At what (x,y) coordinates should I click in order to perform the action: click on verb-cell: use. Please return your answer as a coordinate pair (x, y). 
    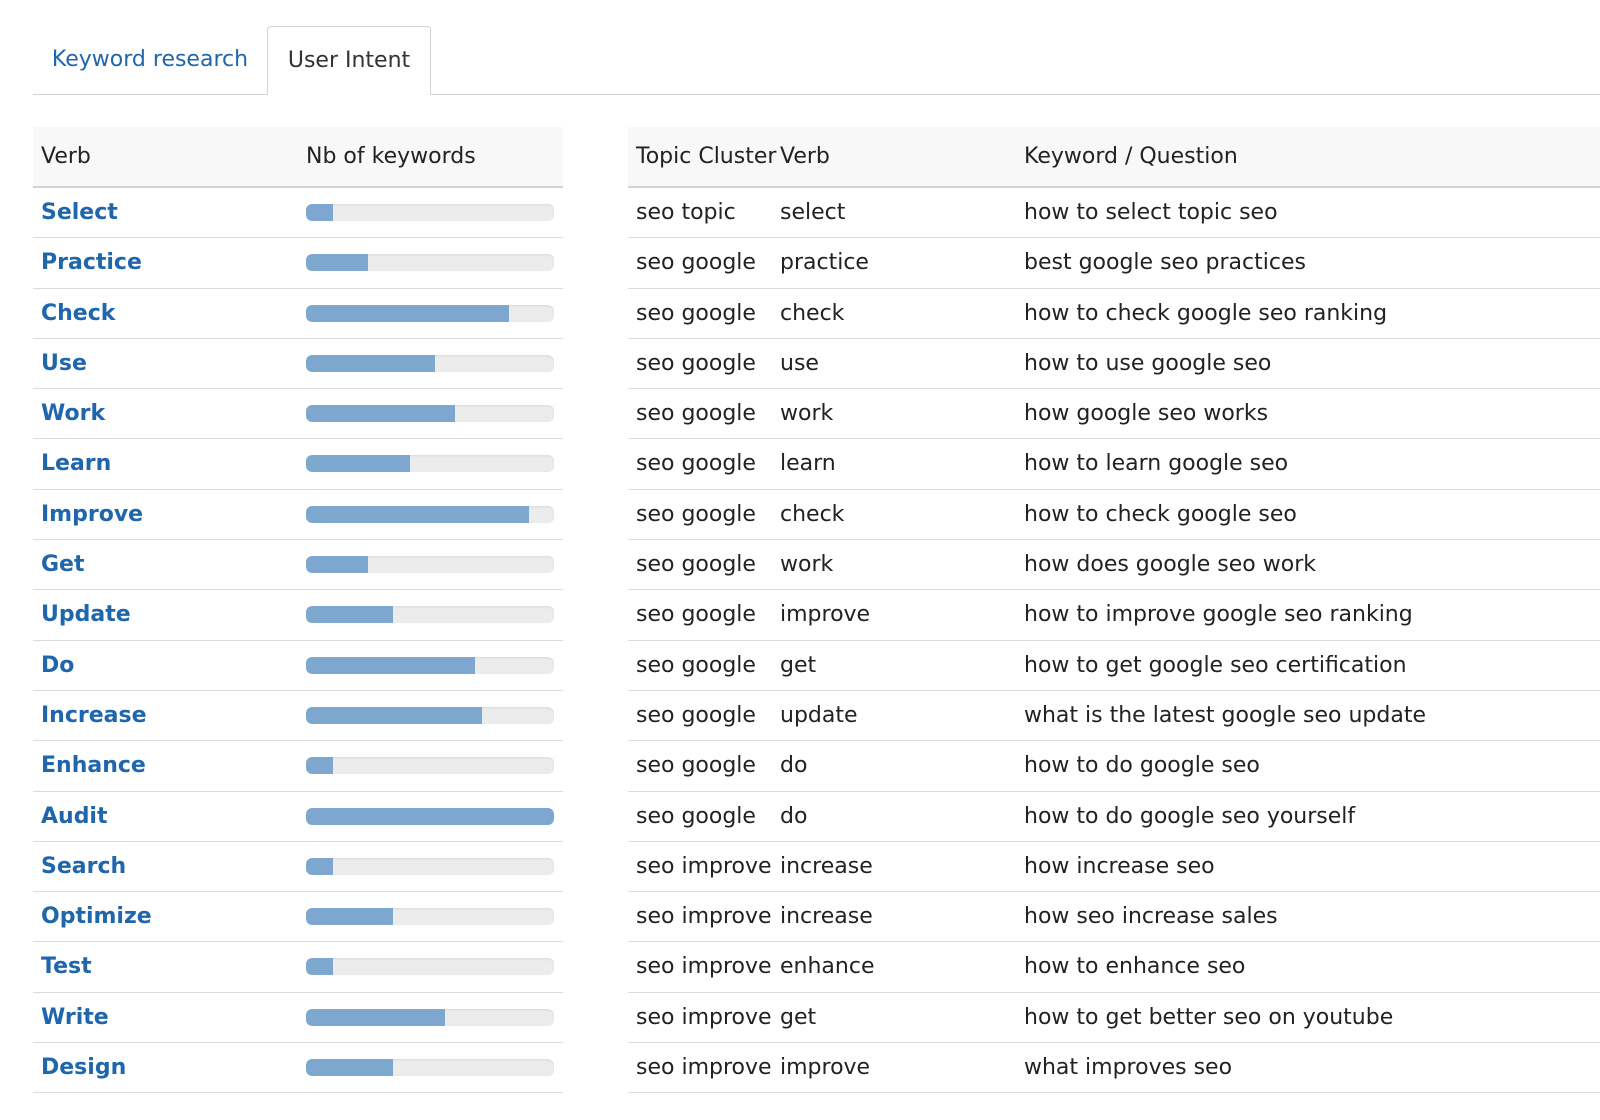
    Looking at the image, I should click on (799, 363).